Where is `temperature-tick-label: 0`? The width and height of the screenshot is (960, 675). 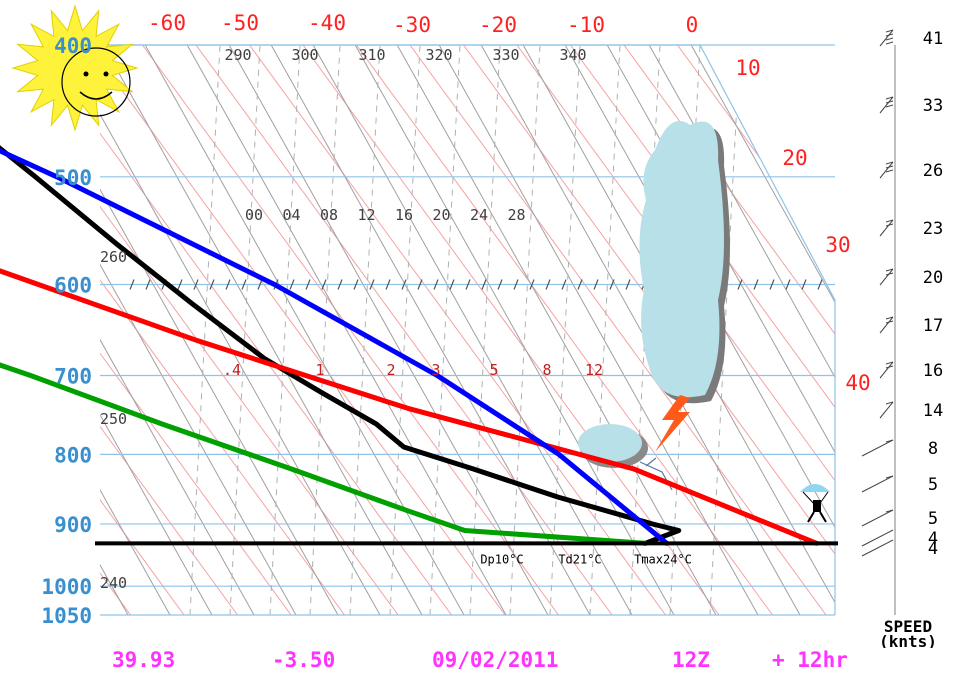 temperature-tick-label: 0 is located at coordinates (692, 25).